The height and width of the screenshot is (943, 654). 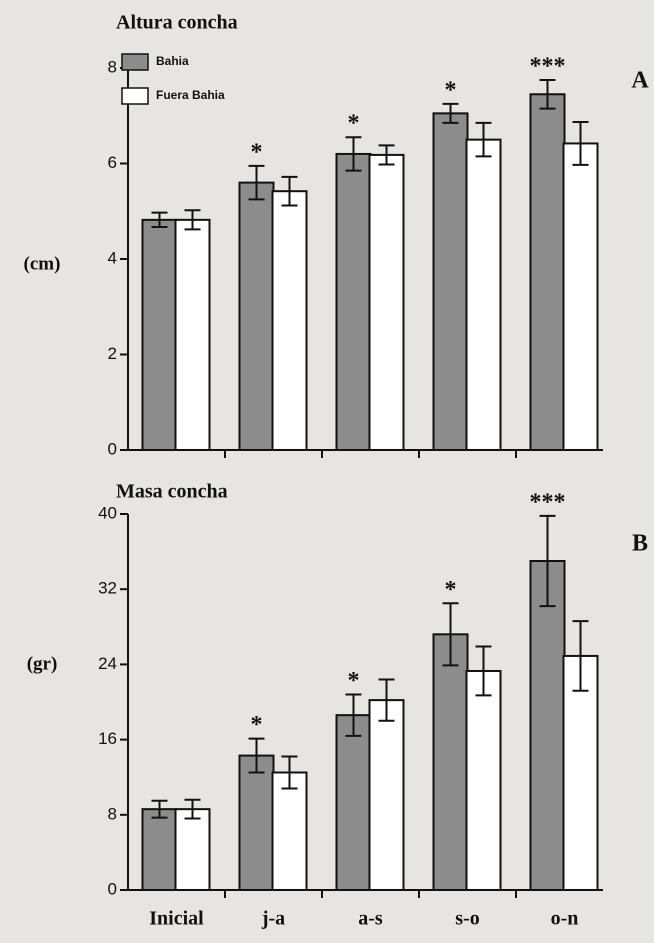 What do you see at coordinates (640, 544) in the screenshot?
I see `panel-label: B` at bounding box center [640, 544].